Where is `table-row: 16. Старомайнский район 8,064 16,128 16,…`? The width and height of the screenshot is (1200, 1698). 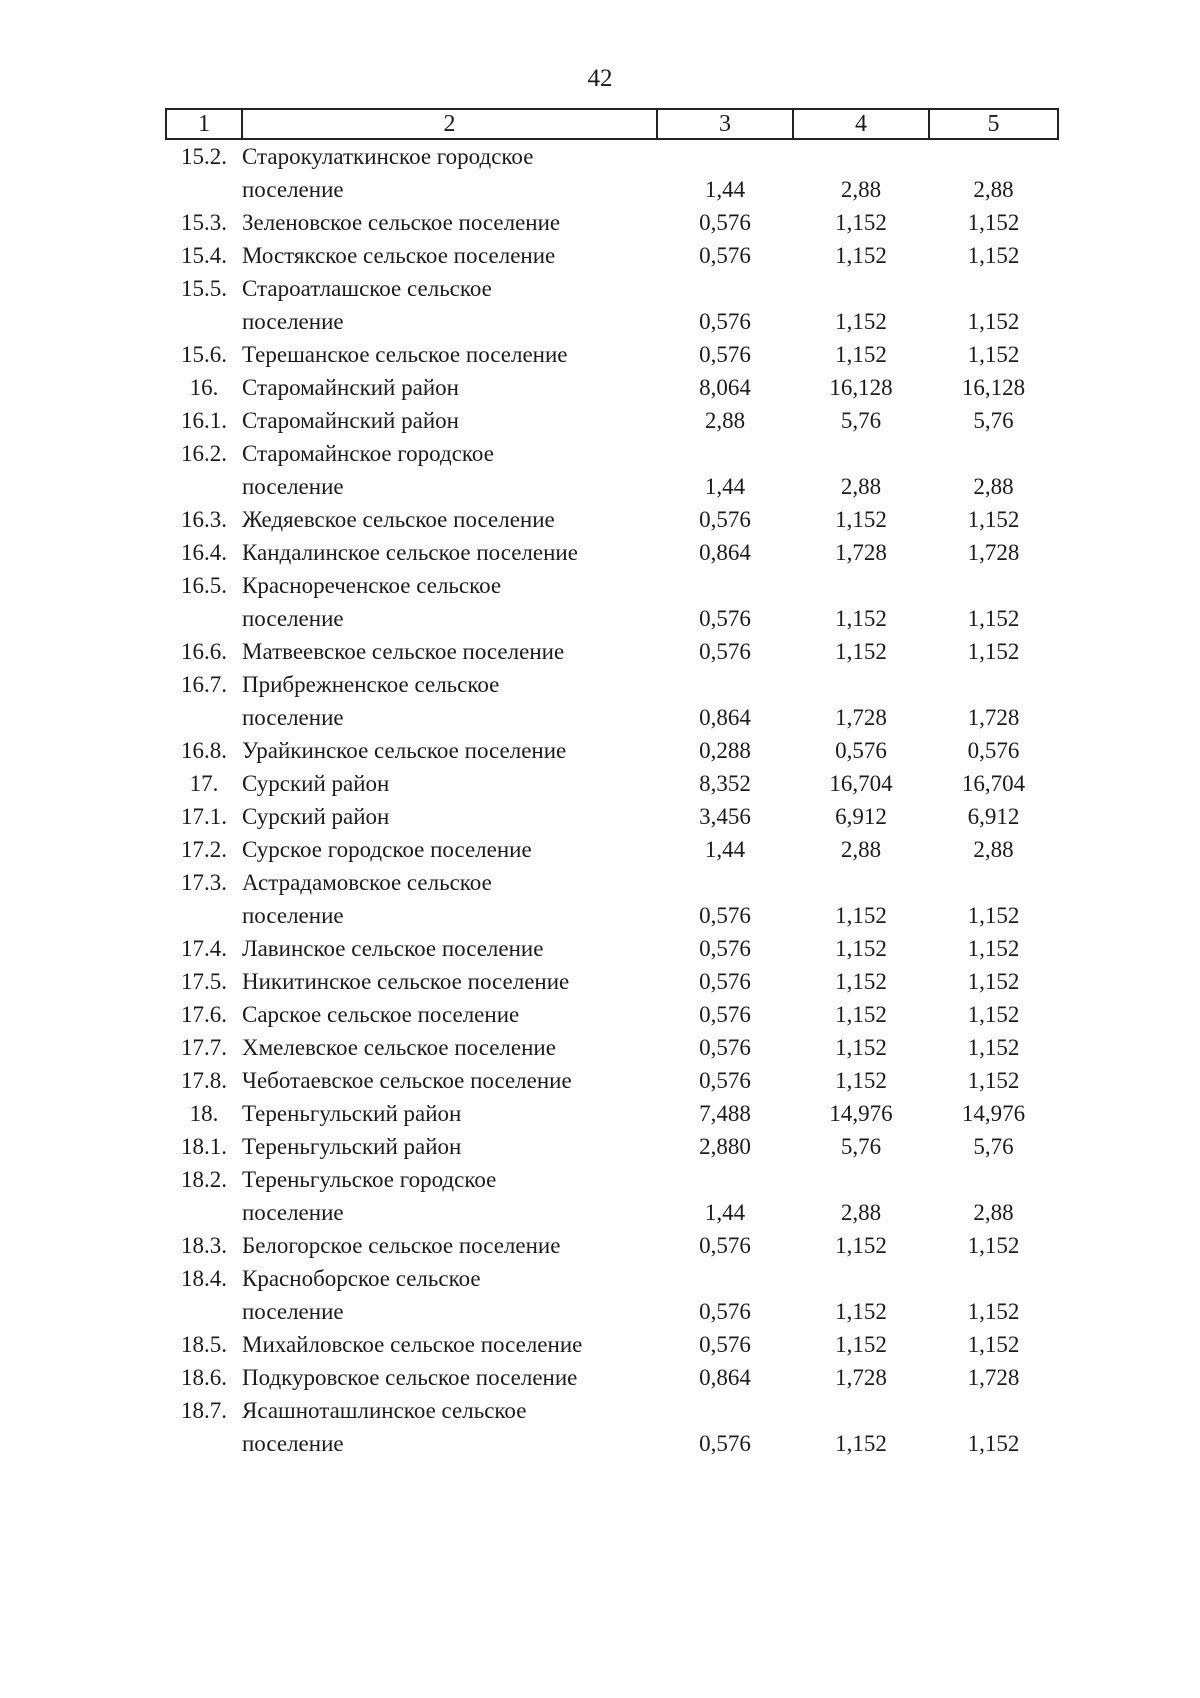
table-row: 16. Старомайнский район 8,064 16,128 16,… is located at coordinates (612, 387).